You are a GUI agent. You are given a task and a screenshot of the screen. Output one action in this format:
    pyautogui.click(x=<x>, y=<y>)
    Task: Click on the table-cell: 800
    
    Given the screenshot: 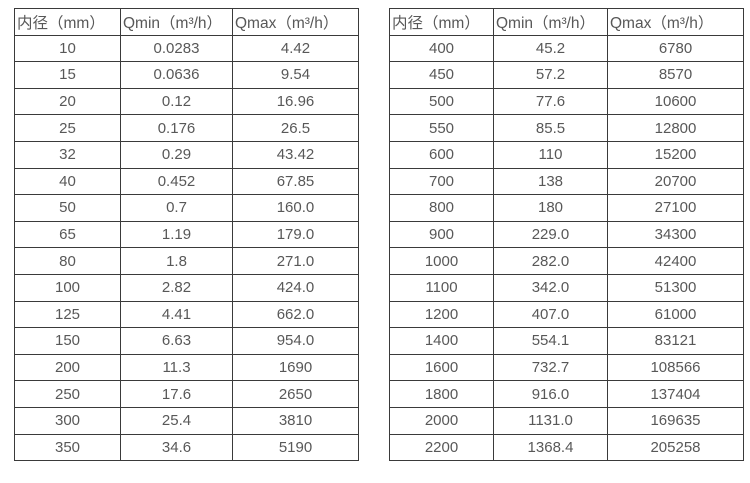 What is the action you would take?
    pyautogui.click(x=441, y=208)
    